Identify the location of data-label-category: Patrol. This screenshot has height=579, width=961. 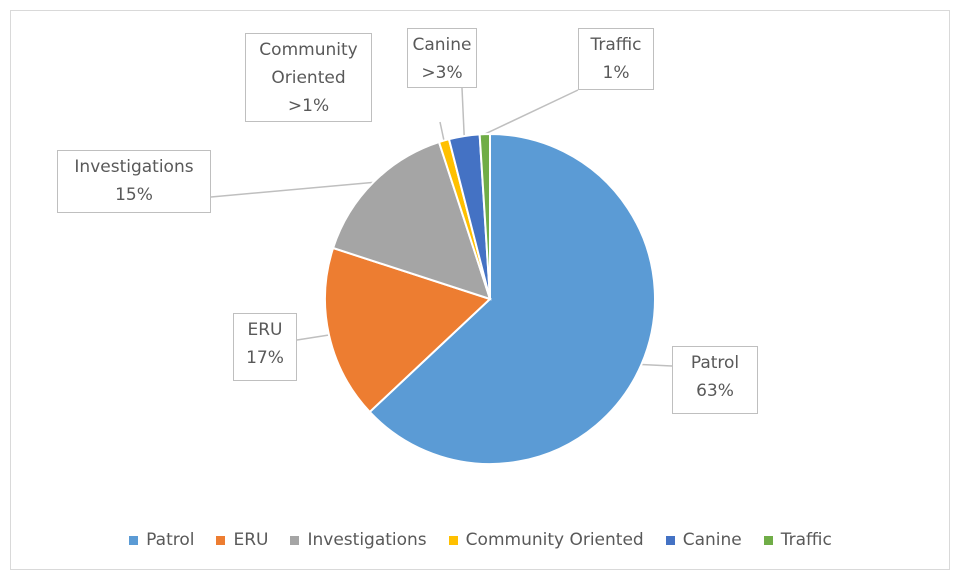
(715, 363).